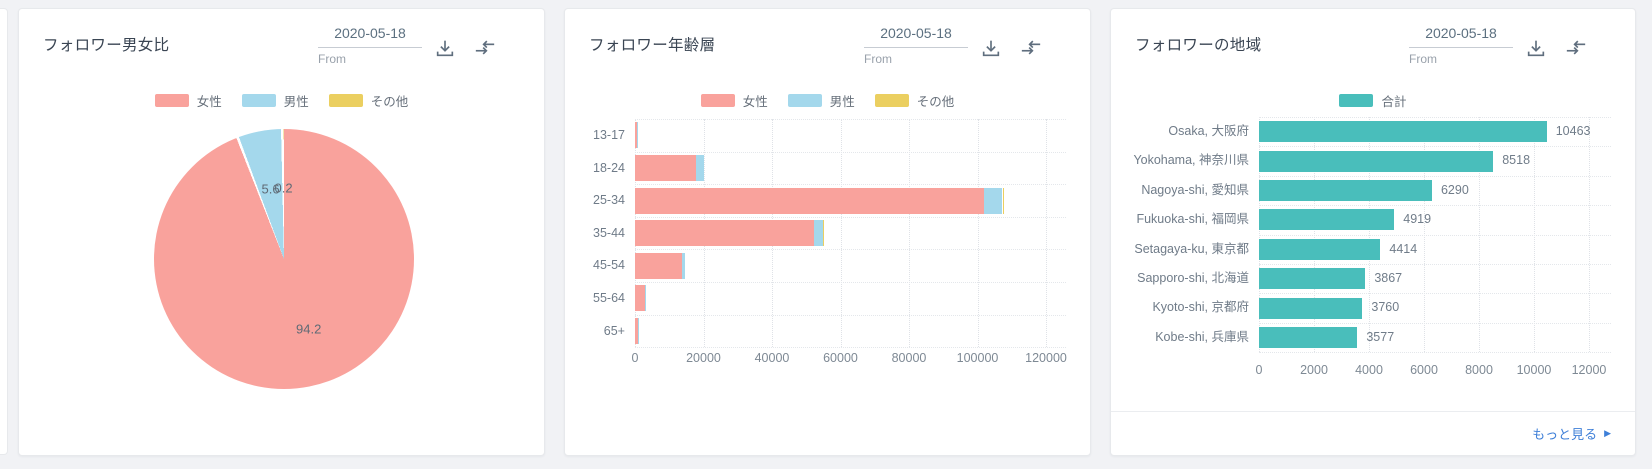 The height and width of the screenshot is (469, 1652). What do you see at coordinates (1195, 189) in the screenshot?
I see `category-label: Nagoya-shi, 愛知県` at bounding box center [1195, 189].